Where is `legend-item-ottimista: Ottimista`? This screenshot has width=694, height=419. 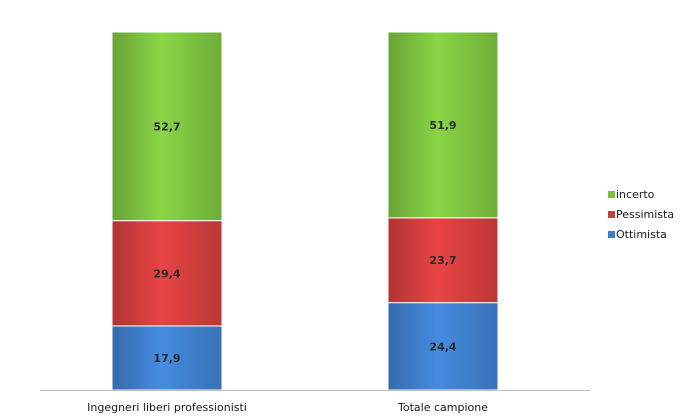 legend-item-ottimista: Ottimista is located at coordinates (641, 234).